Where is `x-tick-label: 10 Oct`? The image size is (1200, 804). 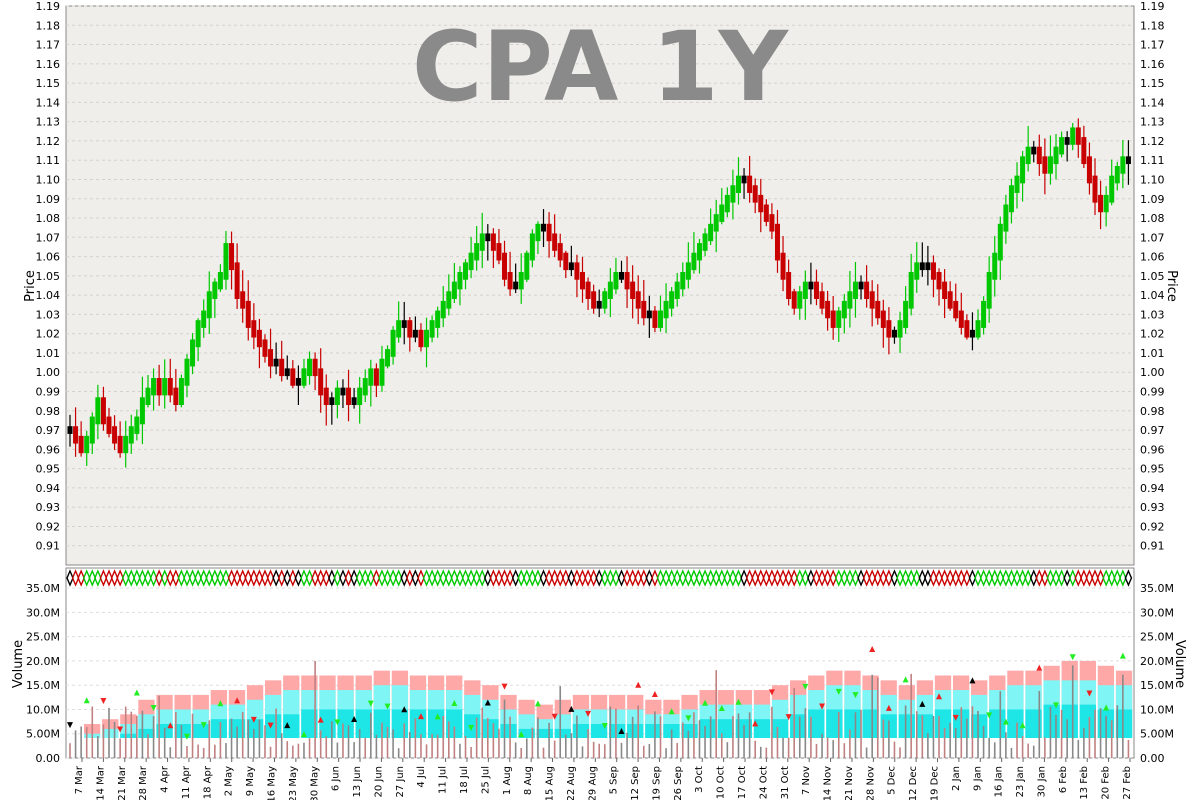
x-tick-label: 10 Oct is located at coordinates (721, 782).